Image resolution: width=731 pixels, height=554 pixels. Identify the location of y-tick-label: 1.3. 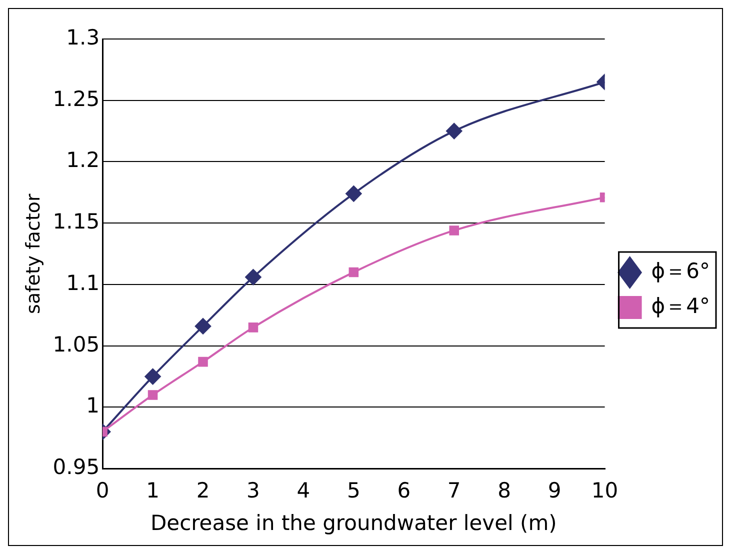
(83, 37).